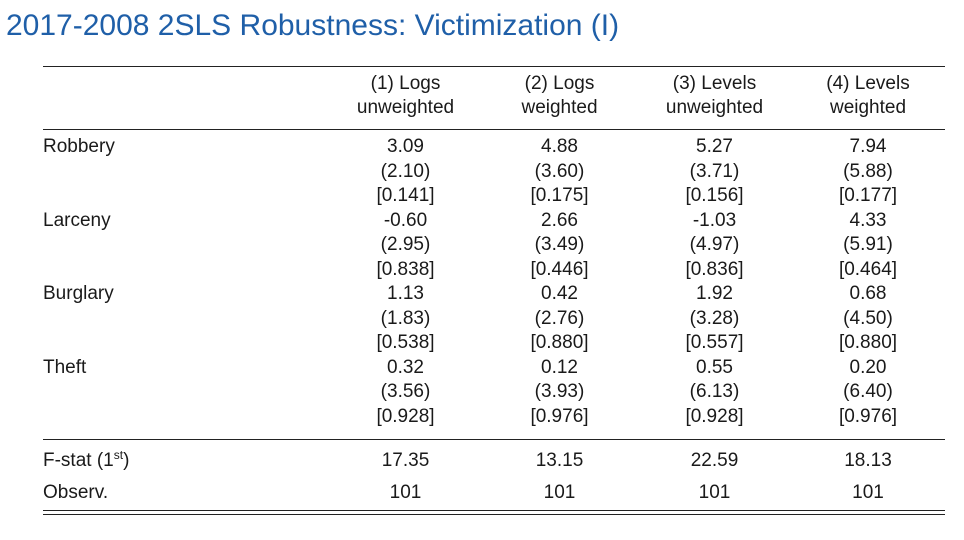 The image size is (964, 540). Describe the element at coordinates (79, 146) in the screenshot. I see `row-label-robbery: Robbery` at that location.